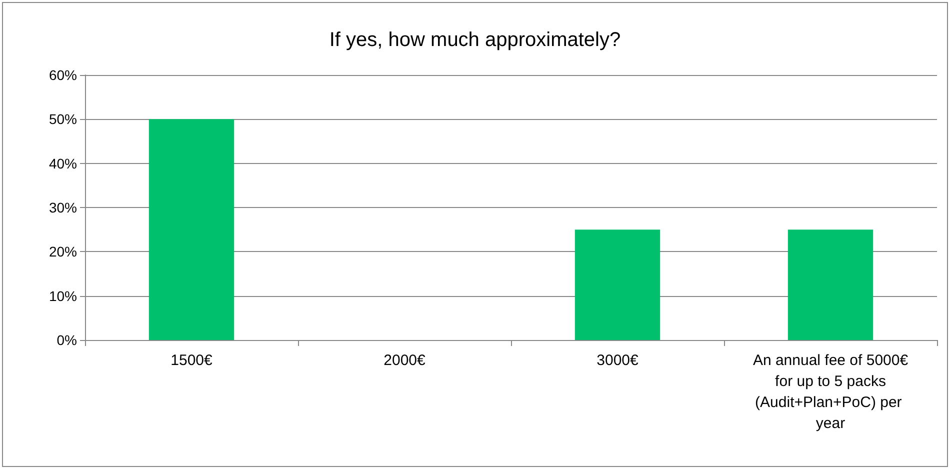 This screenshot has height=471, width=952. Describe the element at coordinates (192, 360) in the screenshot. I see `x-tick-label: 1500€` at that location.